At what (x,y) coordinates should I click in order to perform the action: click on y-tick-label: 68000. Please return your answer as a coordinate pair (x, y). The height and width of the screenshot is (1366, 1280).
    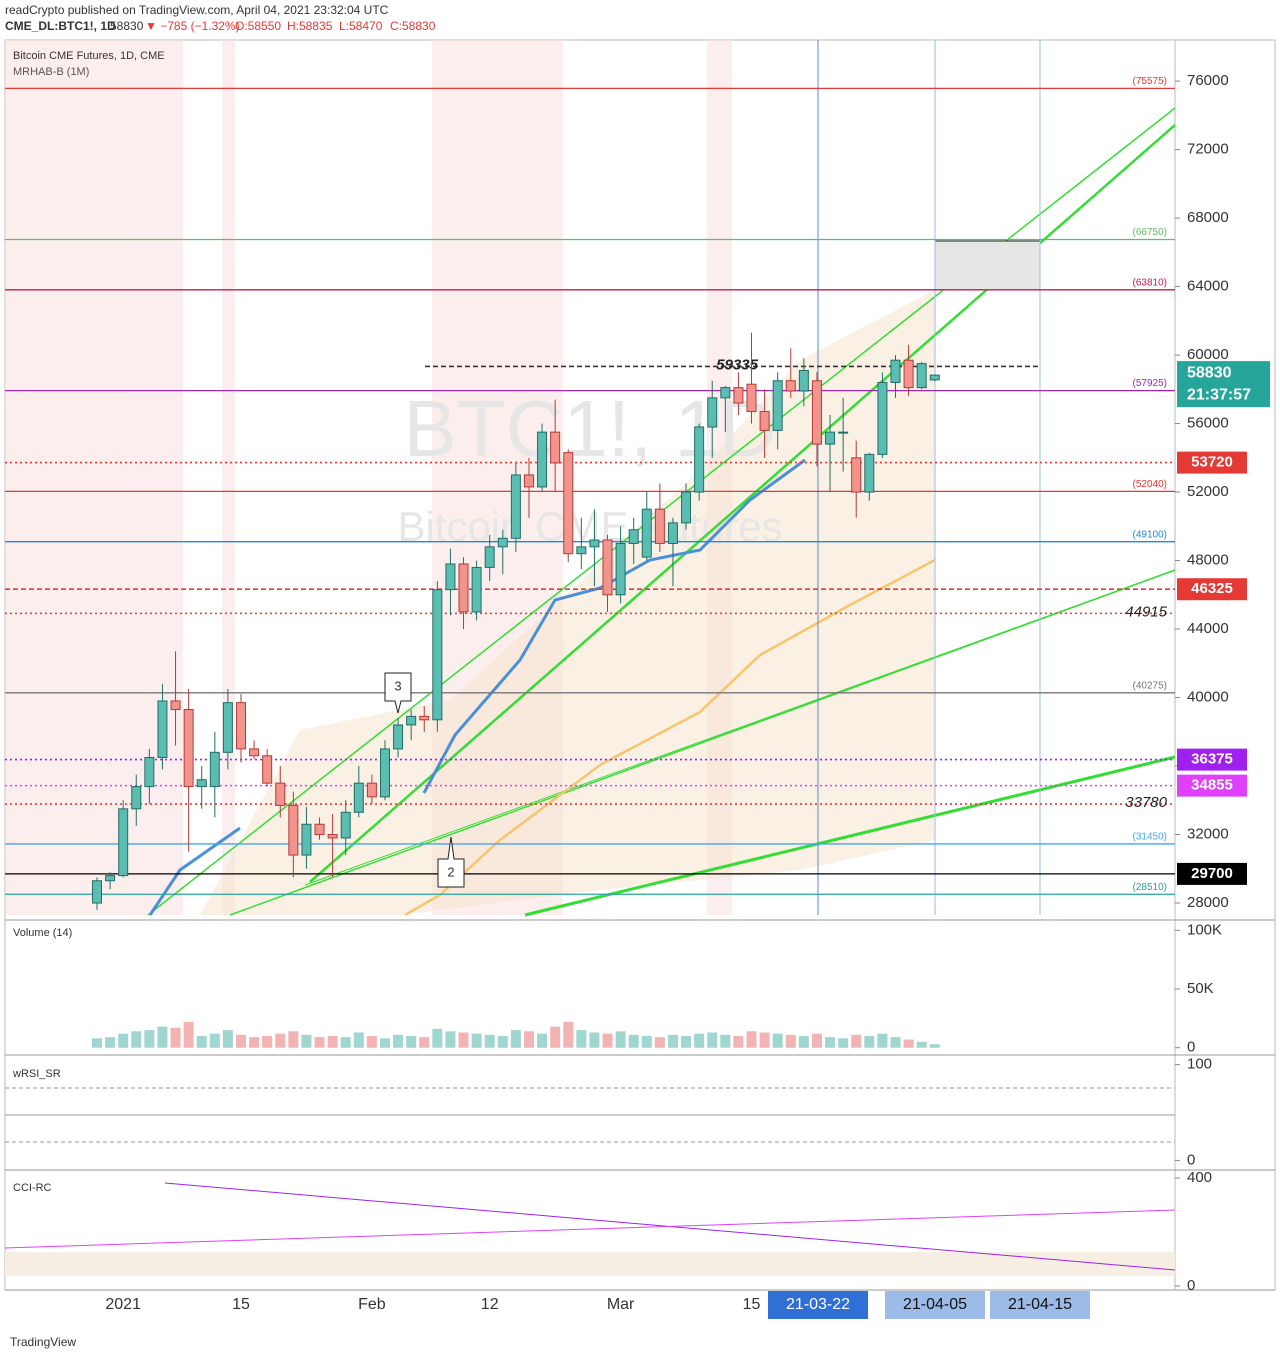
    Looking at the image, I should click on (1208, 217).